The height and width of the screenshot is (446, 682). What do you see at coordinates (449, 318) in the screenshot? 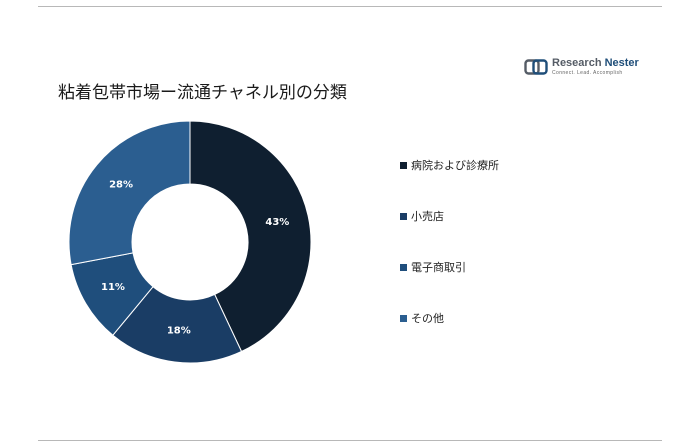
I see `legend-item-4: その他` at bounding box center [449, 318].